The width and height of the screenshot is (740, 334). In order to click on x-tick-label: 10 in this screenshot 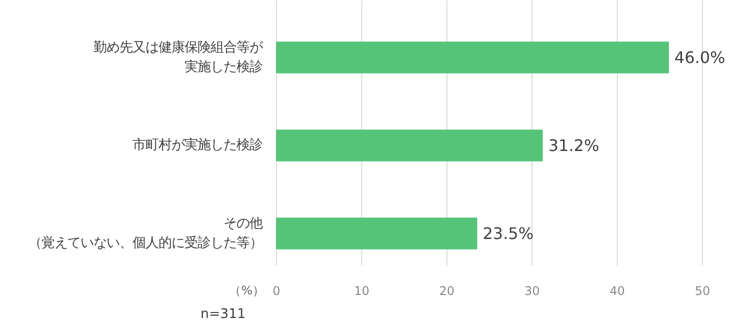, I will do `click(362, 291)`.